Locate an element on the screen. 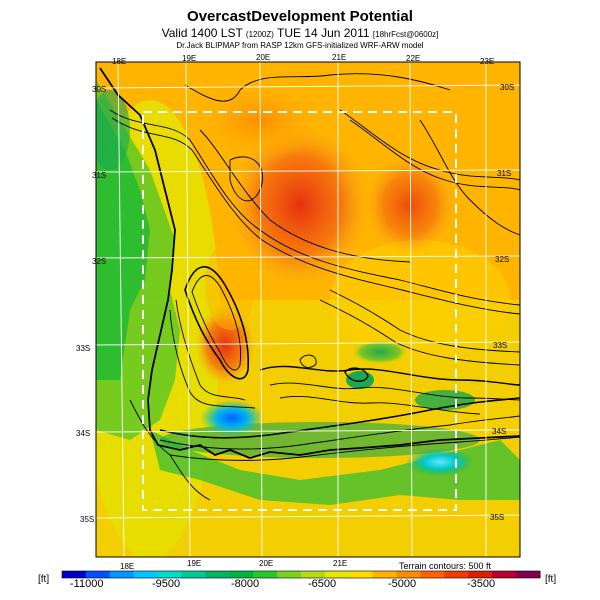 This screenshot has height=600, width=600. colorbar is located at coordinates (301, 574).